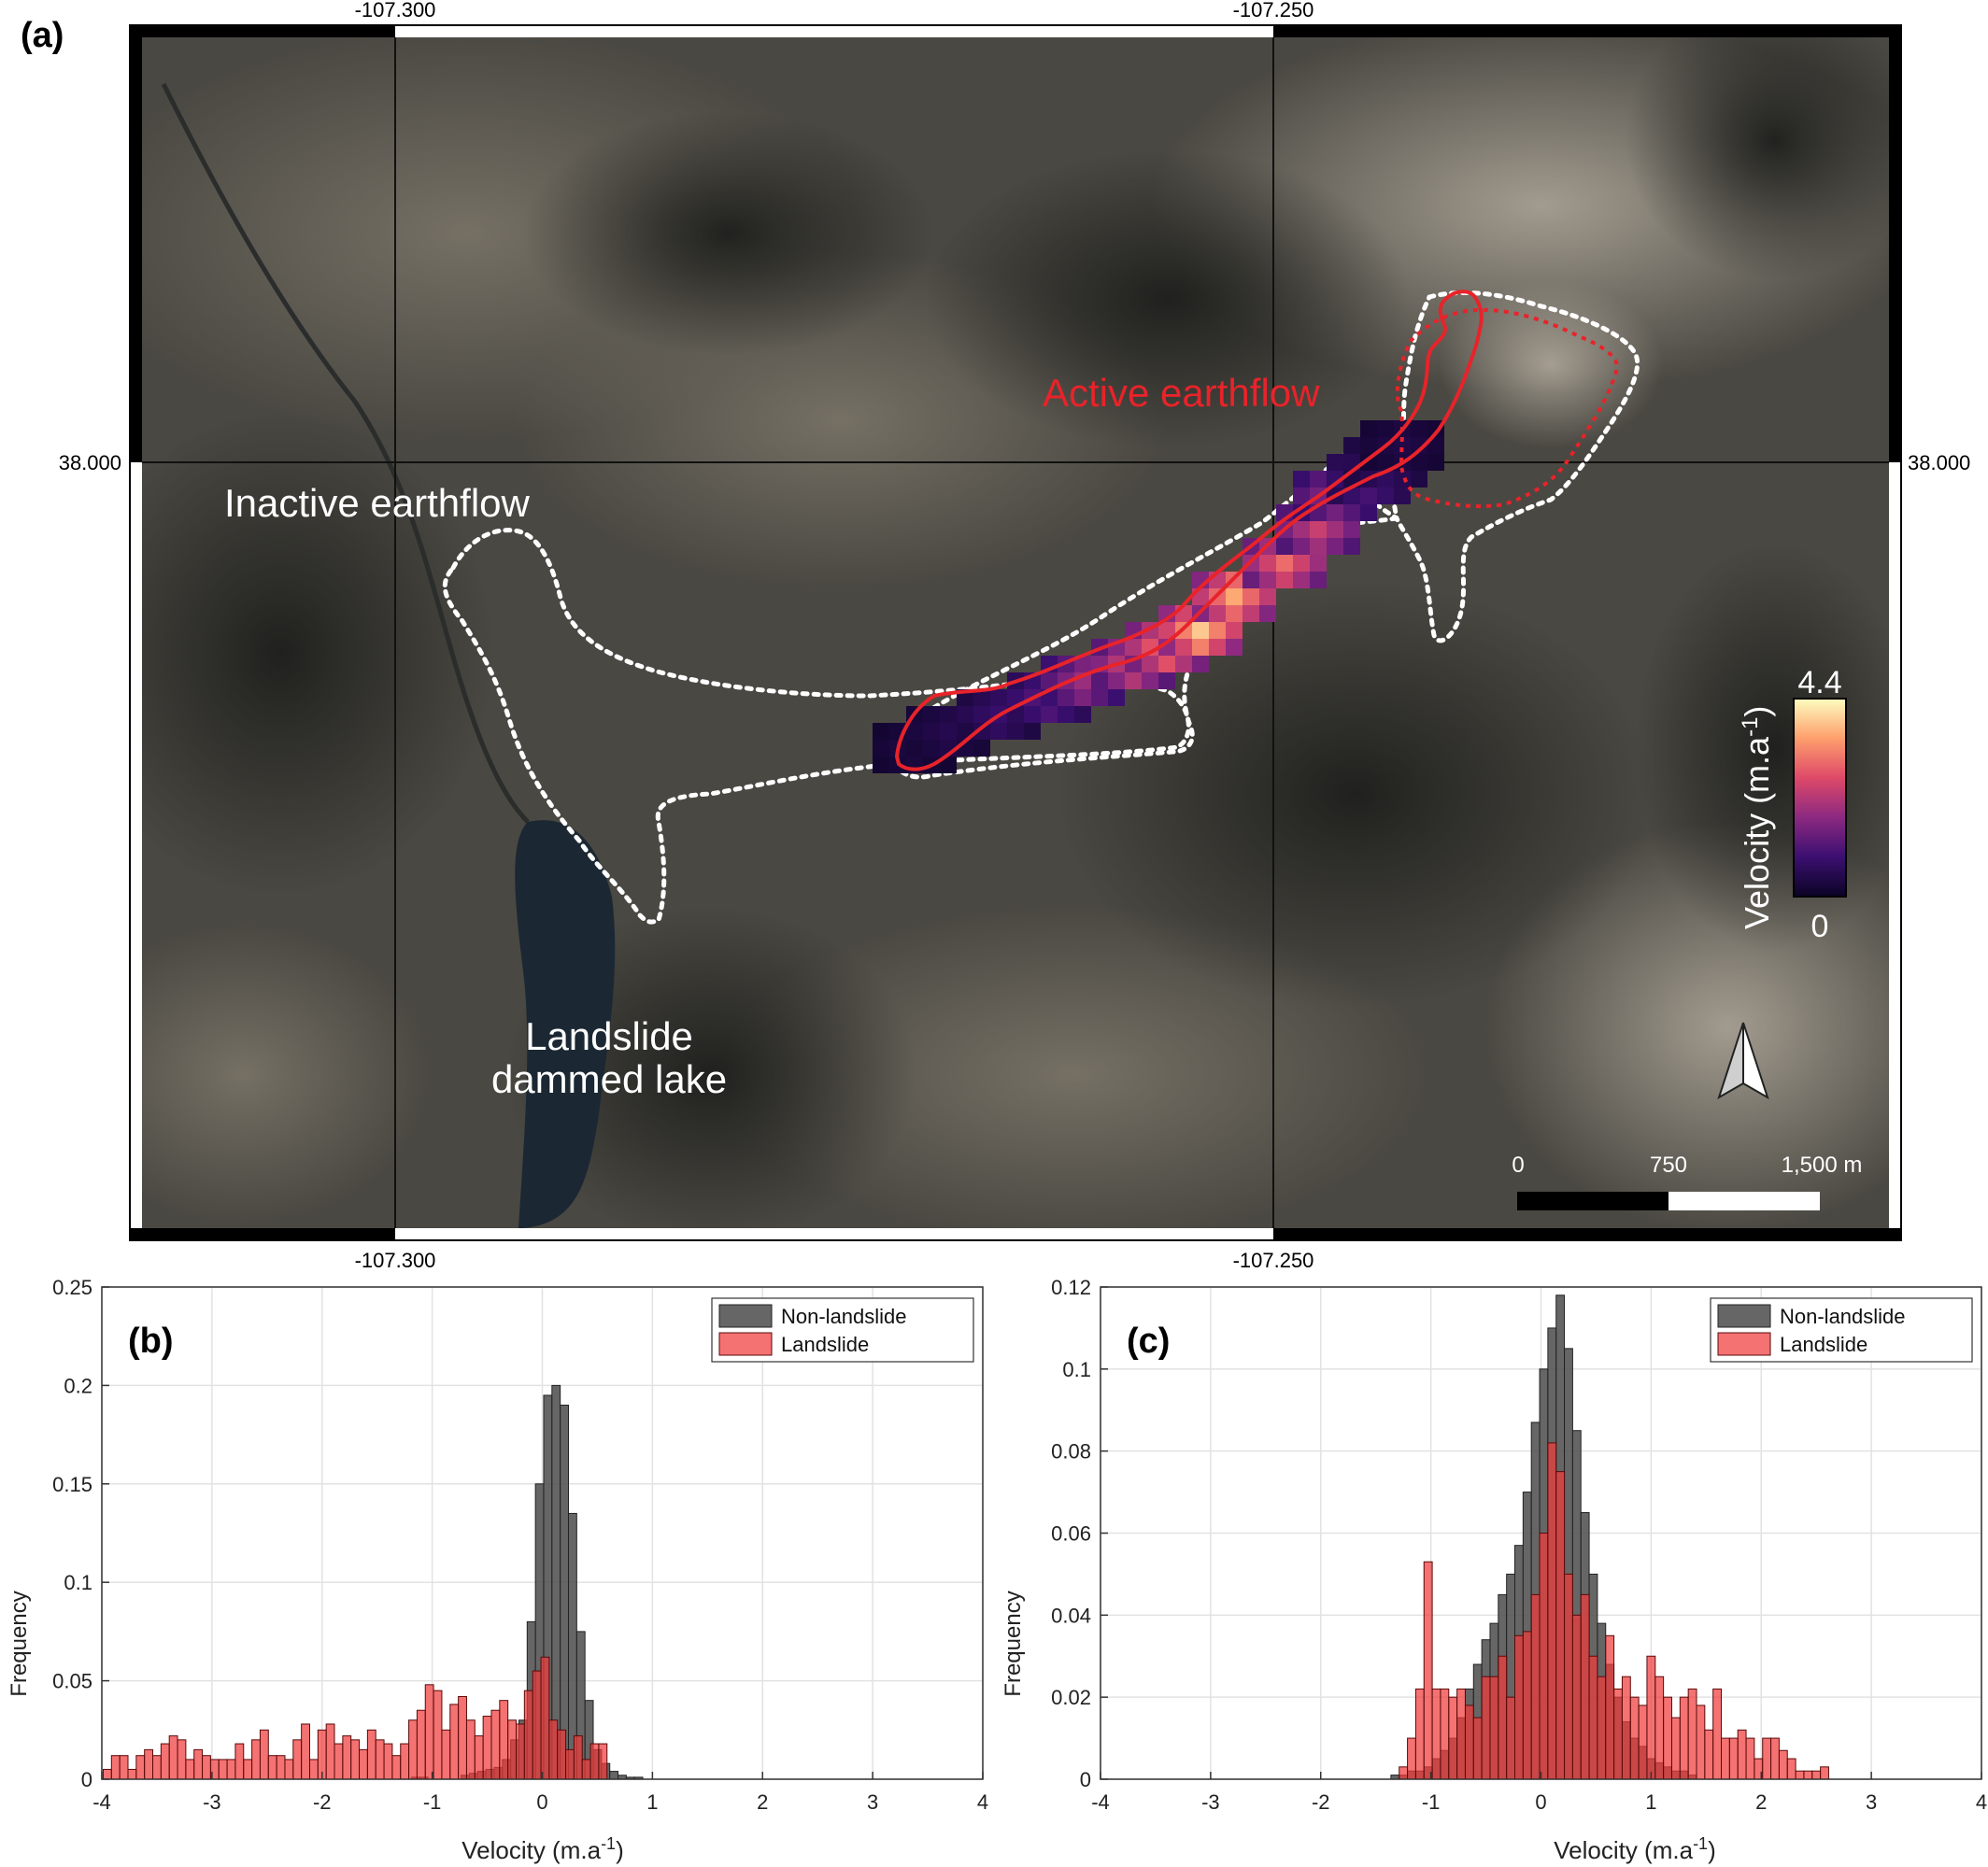  Describe the element at coordinates (543, 1849) in the screenshot. I see `xlabel-b: Velocity (m.a-1)` at that location.